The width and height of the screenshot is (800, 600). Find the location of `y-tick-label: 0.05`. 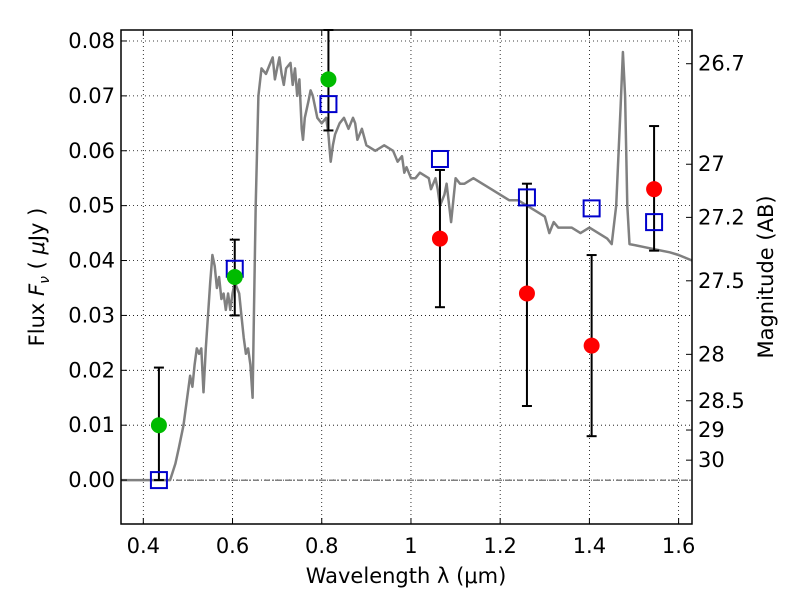

y-tick-label: 0.05 is located at coordinates (91, 206).